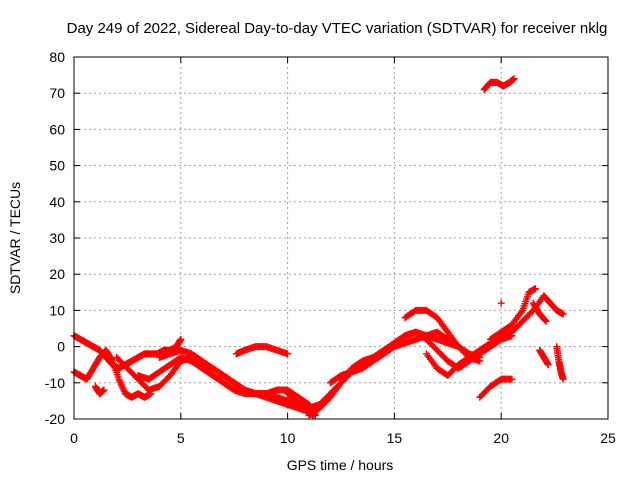 The height and width of the screenshot is (480, 640). What do you see at coordinates (421, 357) in the screenshot?
I see `series-track-j` at bounding box center [421, 357].